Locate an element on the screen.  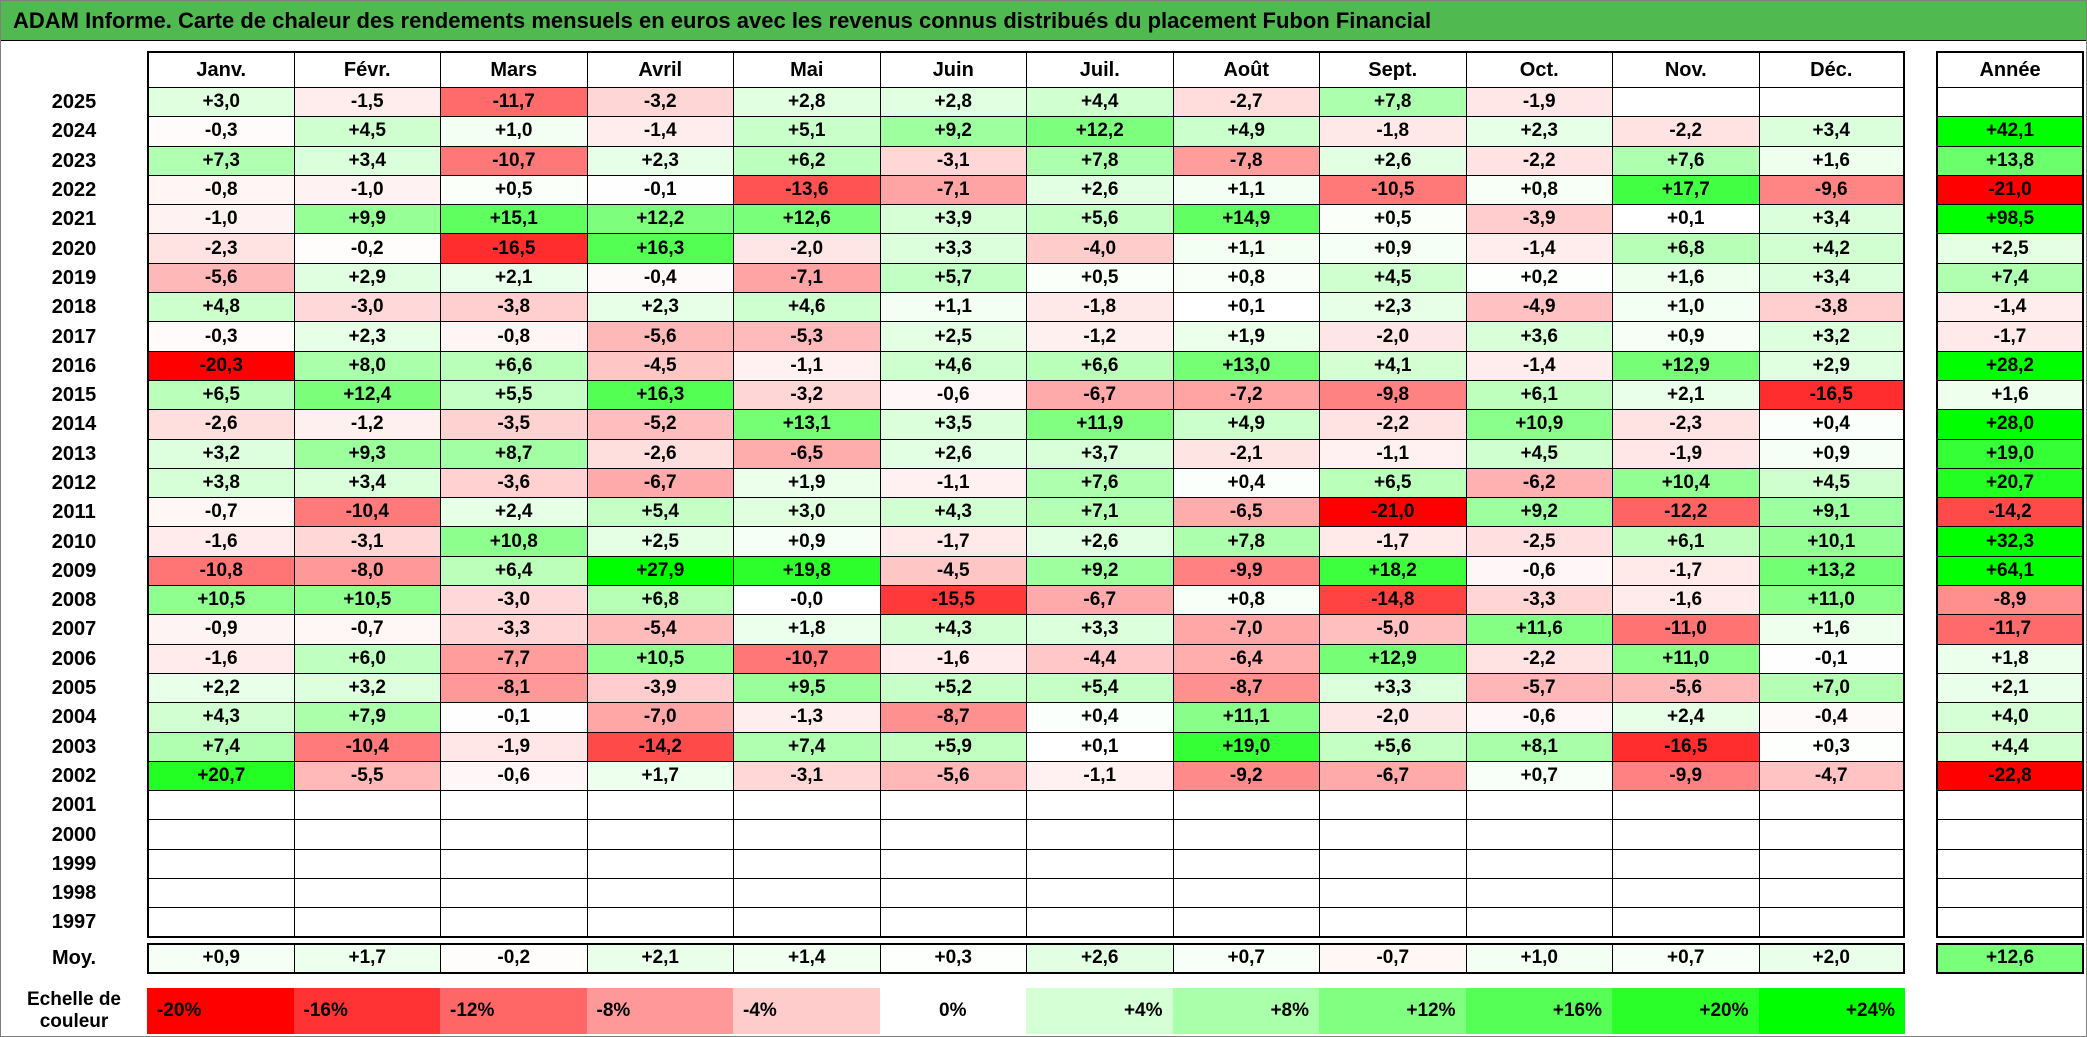
return-cell: +5,1 is located at coordinates (806, 132).